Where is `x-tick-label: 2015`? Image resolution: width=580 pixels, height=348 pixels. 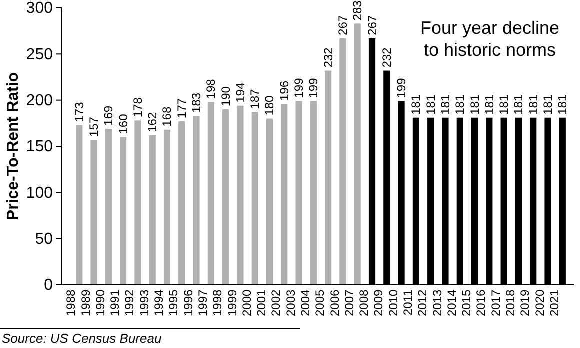
x-tick-label: 2015 is located at coordinates (467, 303).